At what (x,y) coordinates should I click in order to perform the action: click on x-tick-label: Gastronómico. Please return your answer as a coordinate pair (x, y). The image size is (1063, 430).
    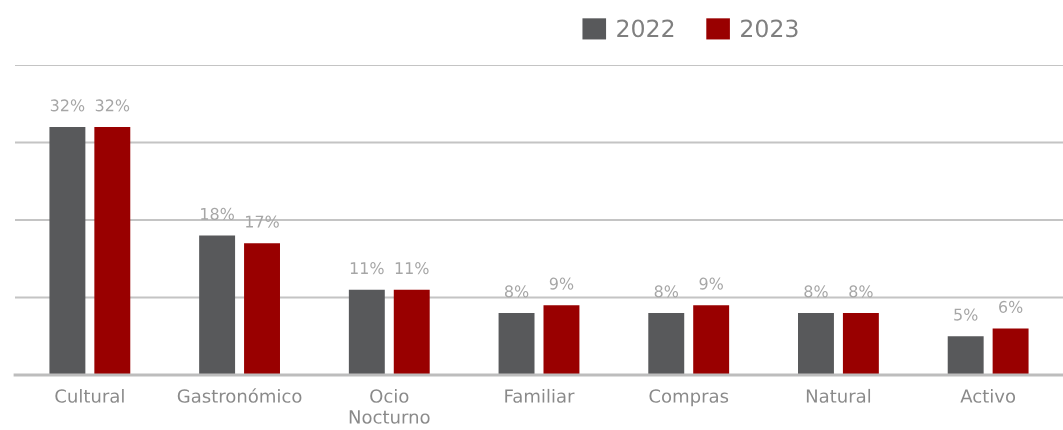
    Looking at the image, I should click on (239, 395).